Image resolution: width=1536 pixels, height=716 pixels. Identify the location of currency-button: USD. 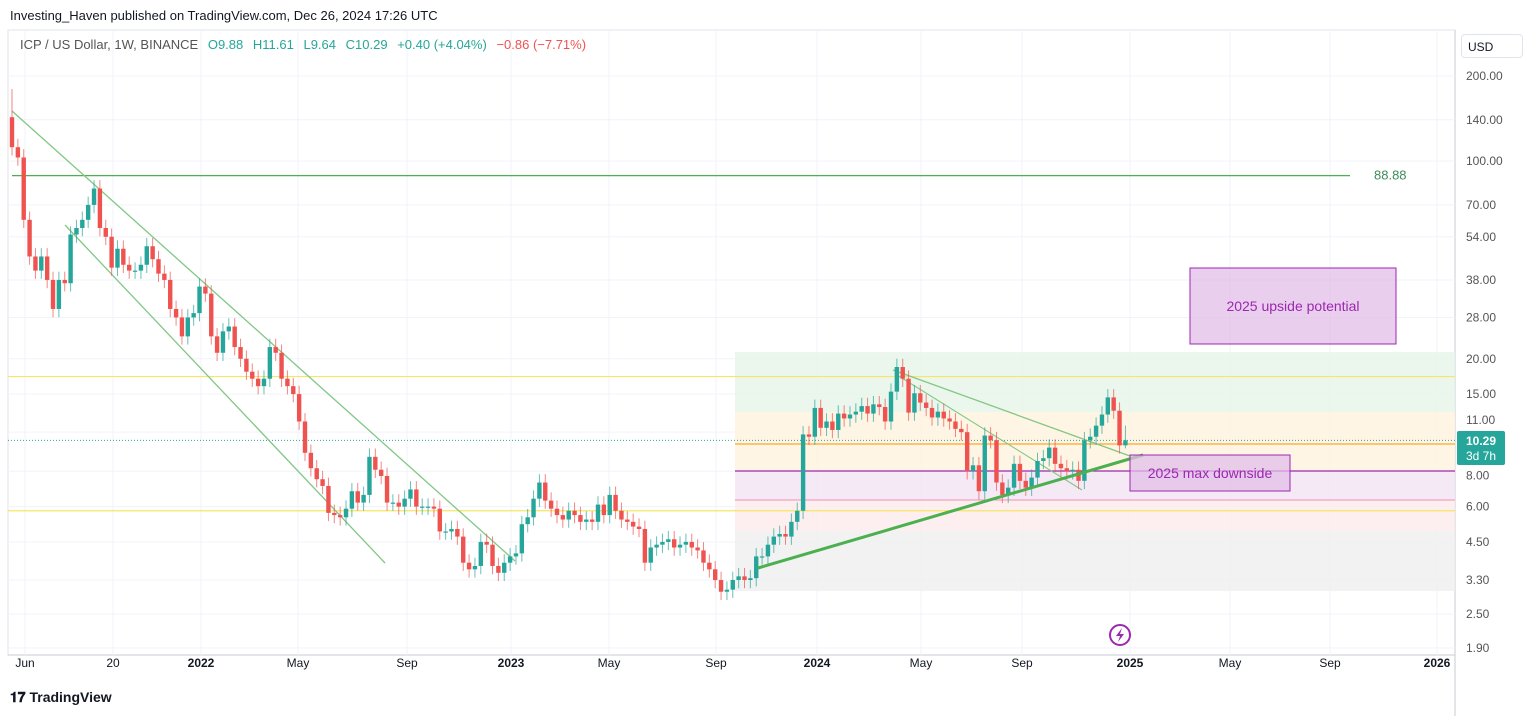
(1492, 46).